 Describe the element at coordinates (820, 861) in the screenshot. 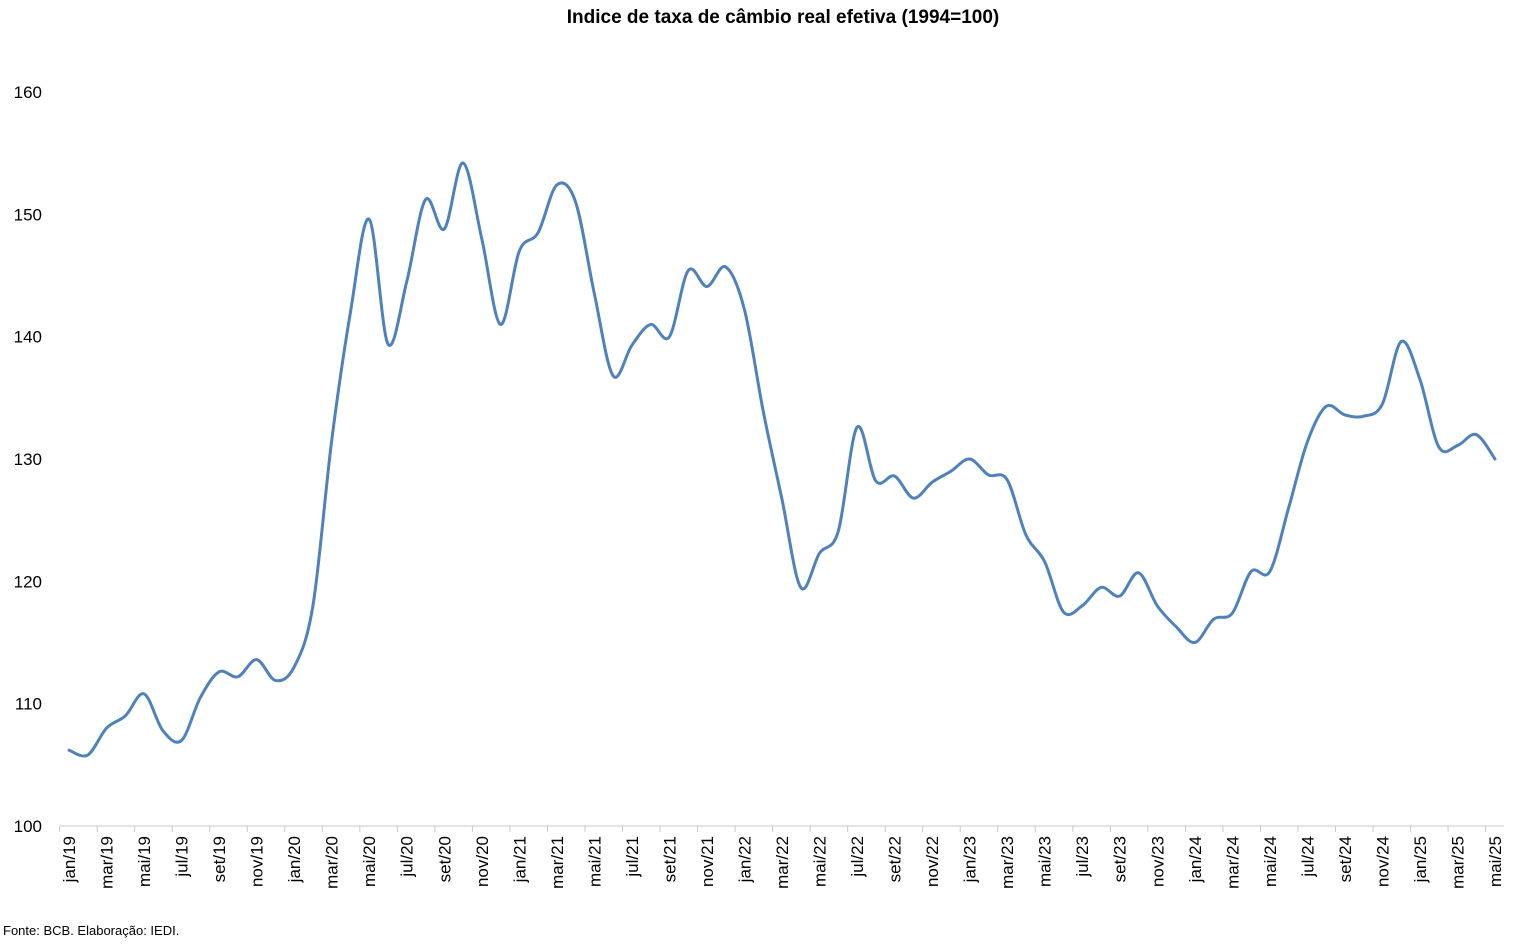

I see `x-tick-label: mai/22` at that location.